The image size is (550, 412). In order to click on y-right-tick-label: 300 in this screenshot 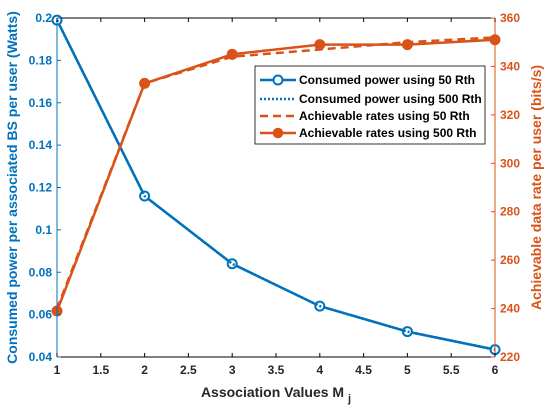, I will do `click(510, 163)`.